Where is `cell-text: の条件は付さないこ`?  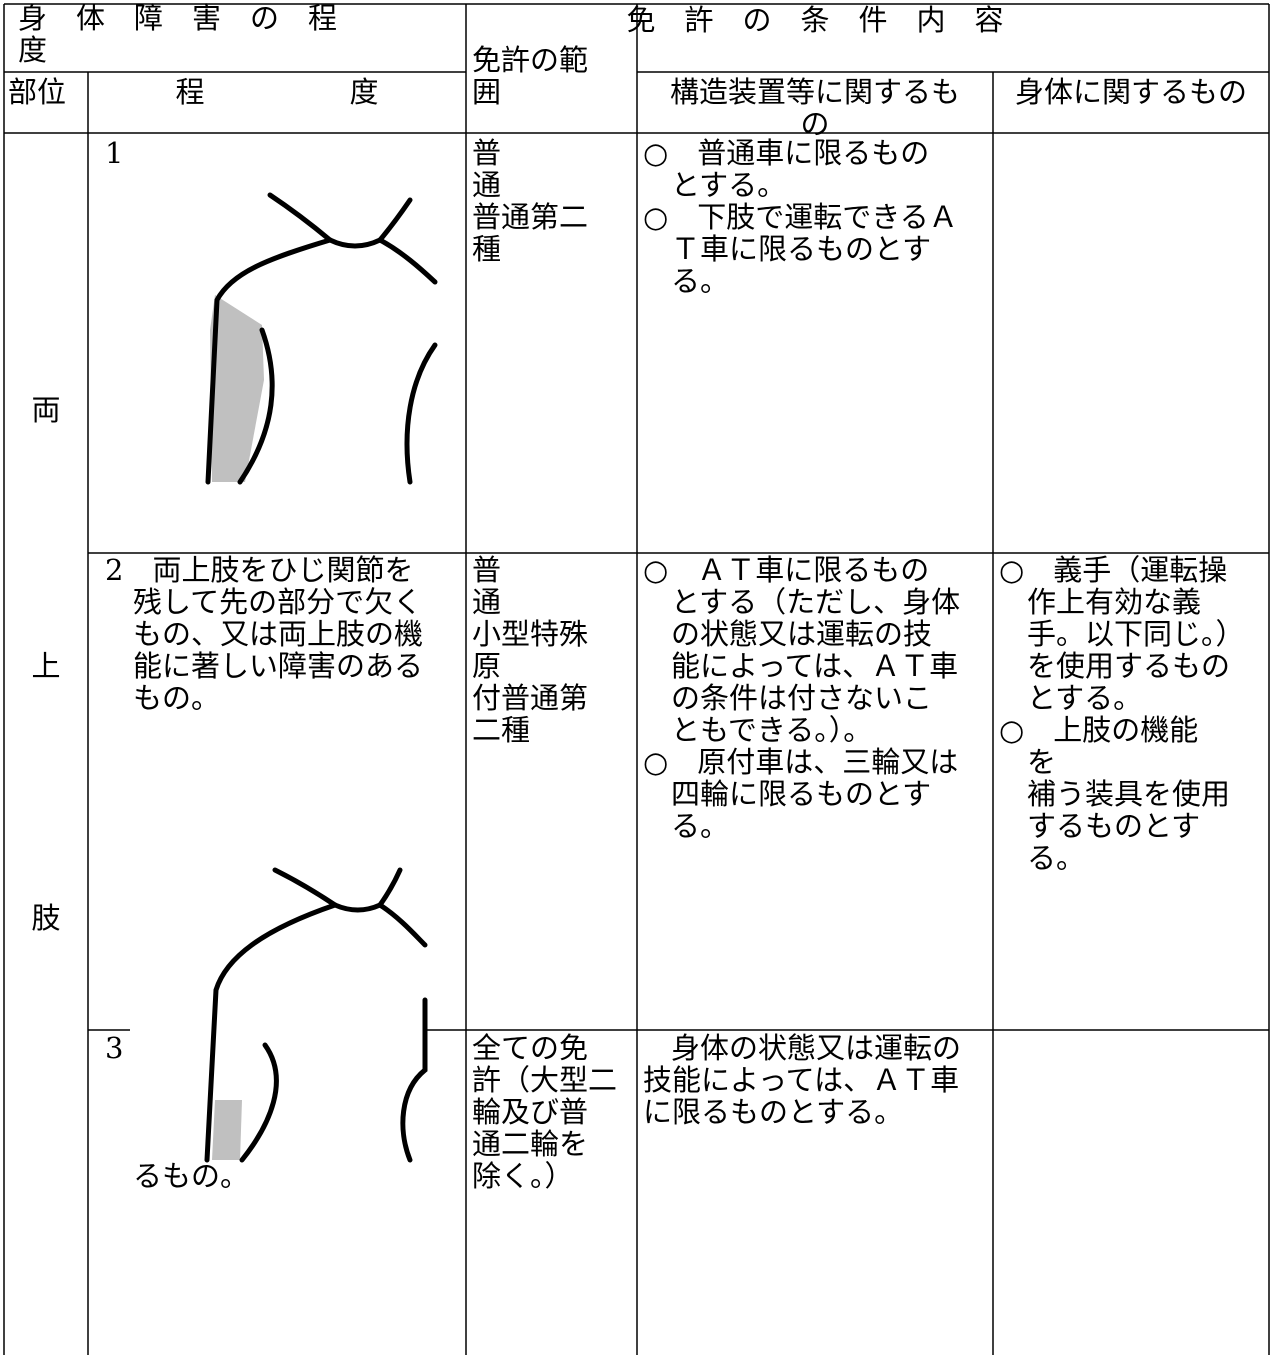 cell-text: の条件は付さないこ is located at coordinates (801, 698).